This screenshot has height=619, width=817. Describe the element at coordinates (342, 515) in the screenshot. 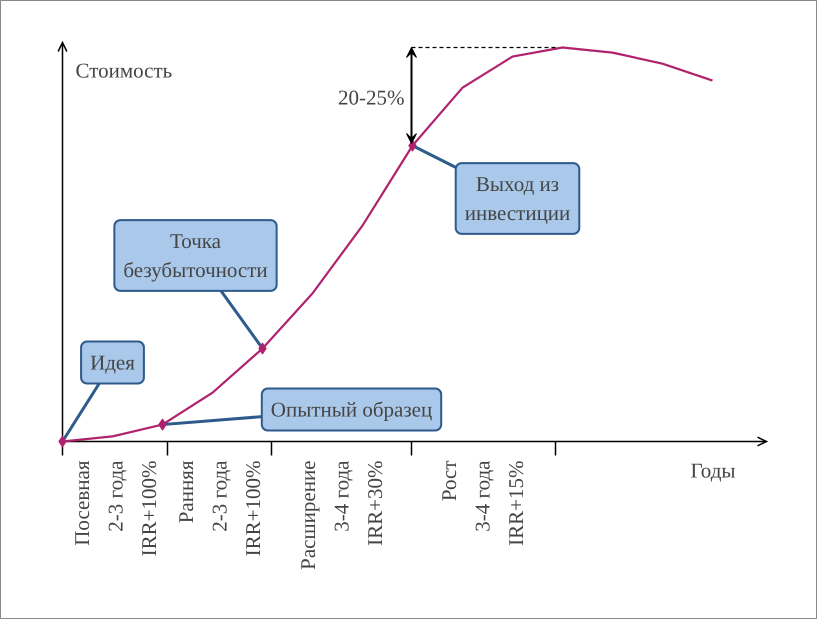

I see `text: Расширение 3-4 года IRR+30%` at that location.